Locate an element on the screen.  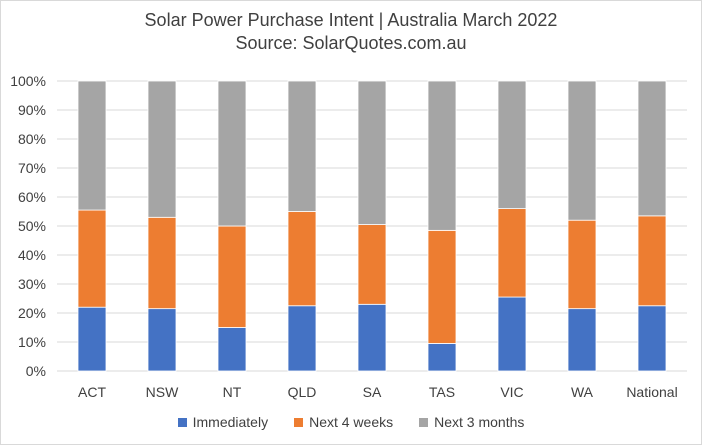
legend-item-next-4-weeks: Next 4 weeks is located at coordinates (343, 422).